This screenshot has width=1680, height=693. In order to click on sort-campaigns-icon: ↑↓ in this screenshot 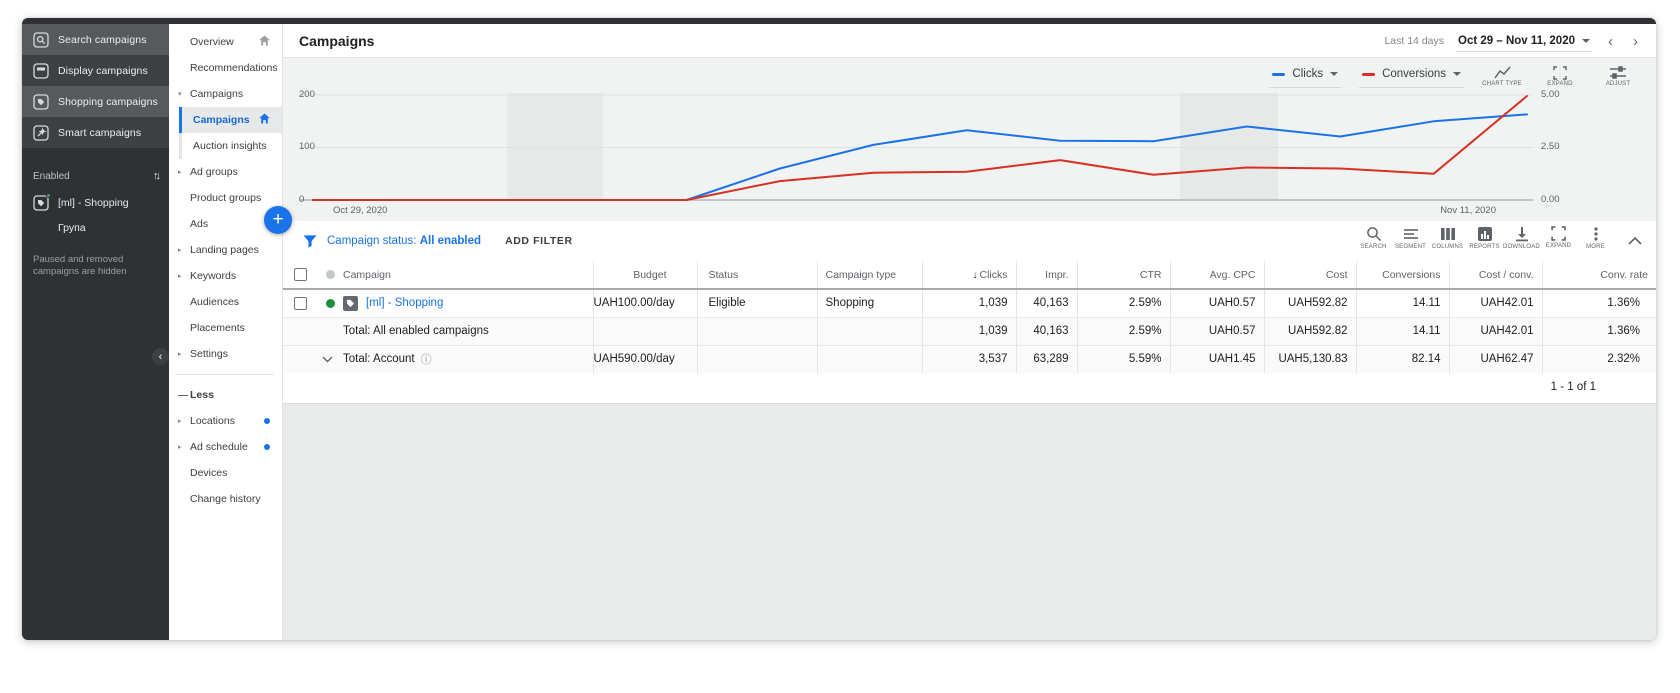, I will do `click(157, 176)`.